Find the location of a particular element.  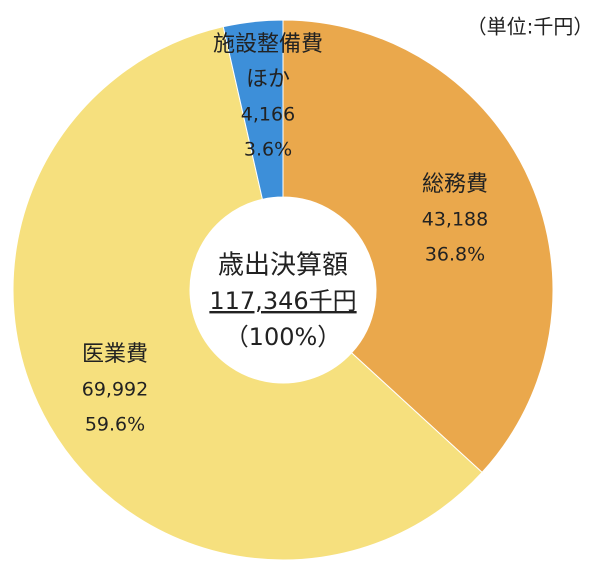

percent-label: 59.6% is located at coordinates (115, 425).